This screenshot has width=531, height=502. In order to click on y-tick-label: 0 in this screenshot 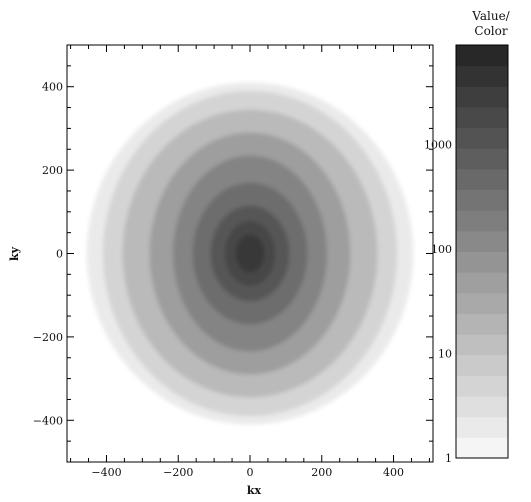, I will do `click(59, 254)`.